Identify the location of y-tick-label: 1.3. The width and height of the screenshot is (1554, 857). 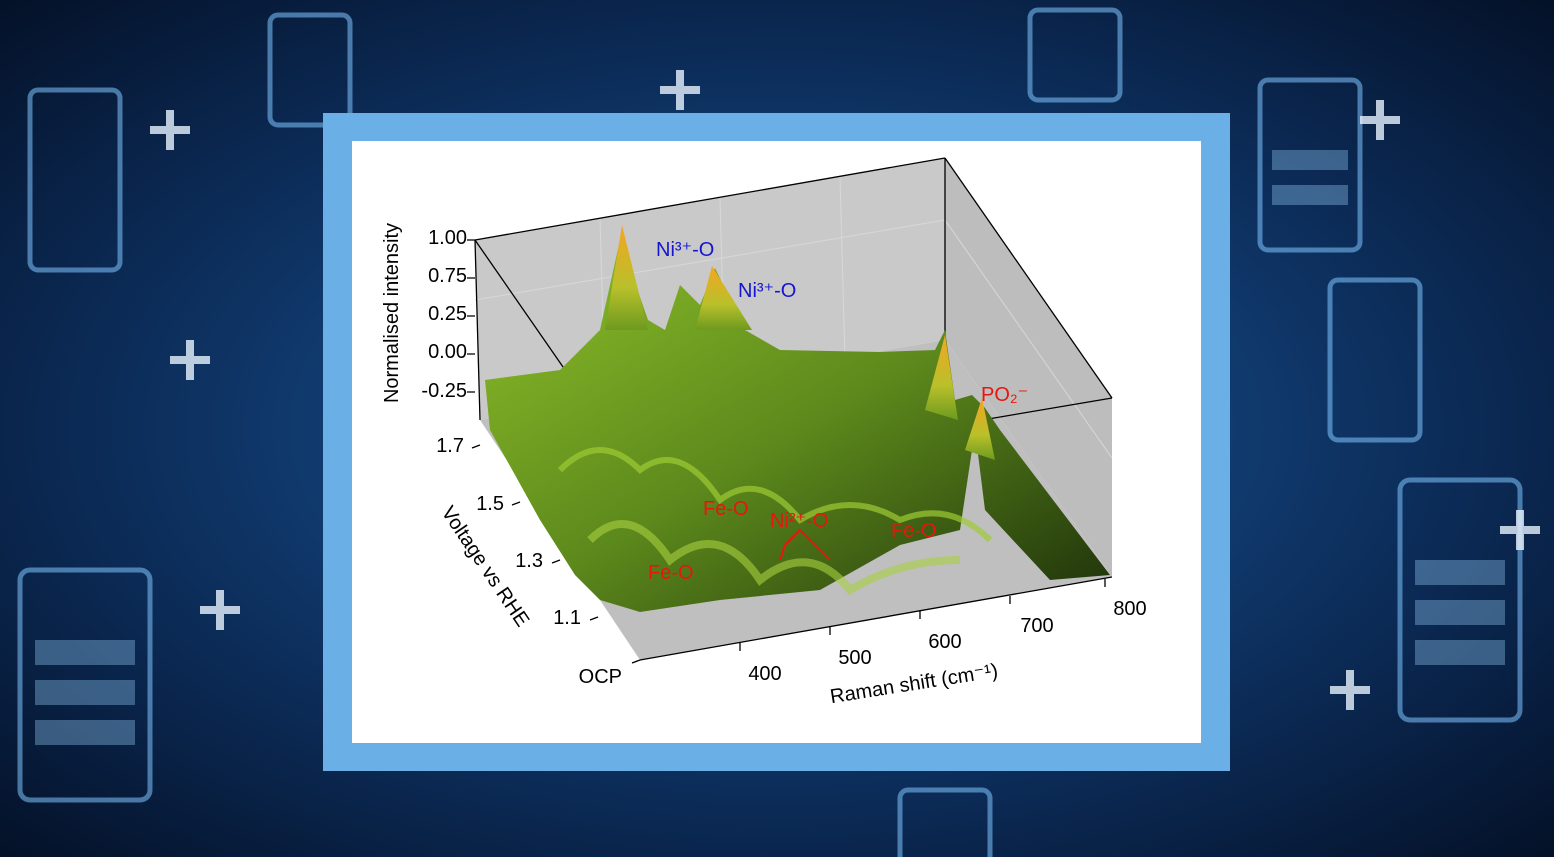
(529, 561).